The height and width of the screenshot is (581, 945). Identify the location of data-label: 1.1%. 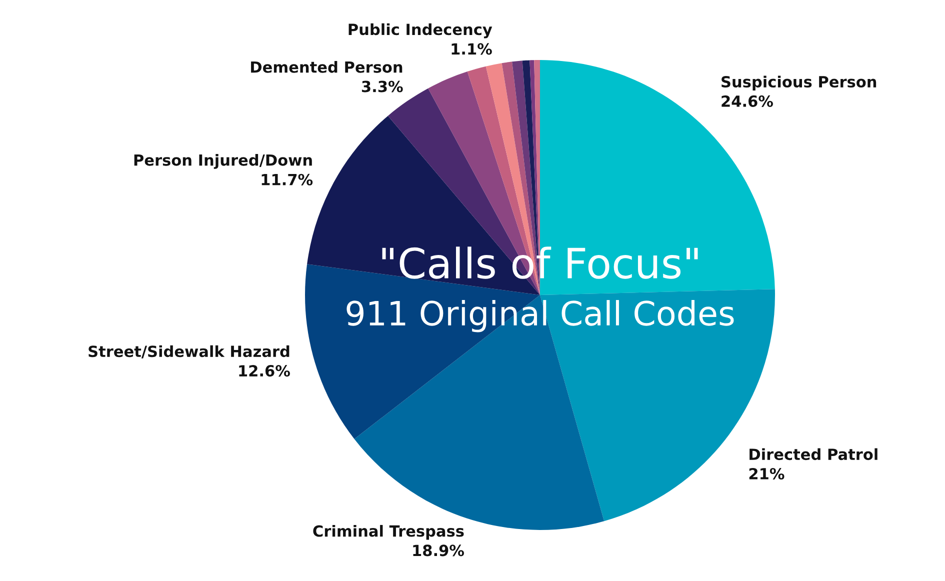
(472, 49).